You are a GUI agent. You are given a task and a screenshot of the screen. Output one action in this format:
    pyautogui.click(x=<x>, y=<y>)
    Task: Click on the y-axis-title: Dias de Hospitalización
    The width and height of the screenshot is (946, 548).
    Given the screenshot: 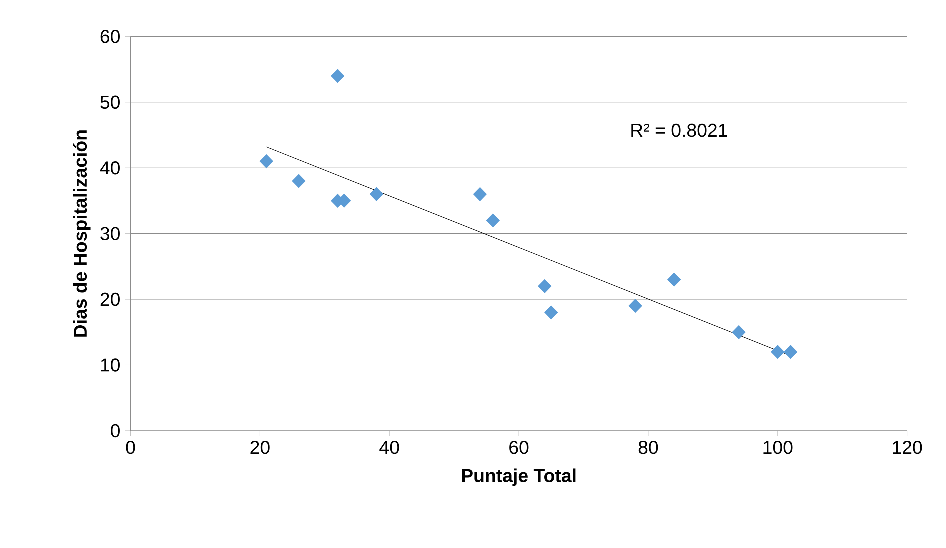 What is the action you would take?
    pyautogui.click(x=82, y=233)
    